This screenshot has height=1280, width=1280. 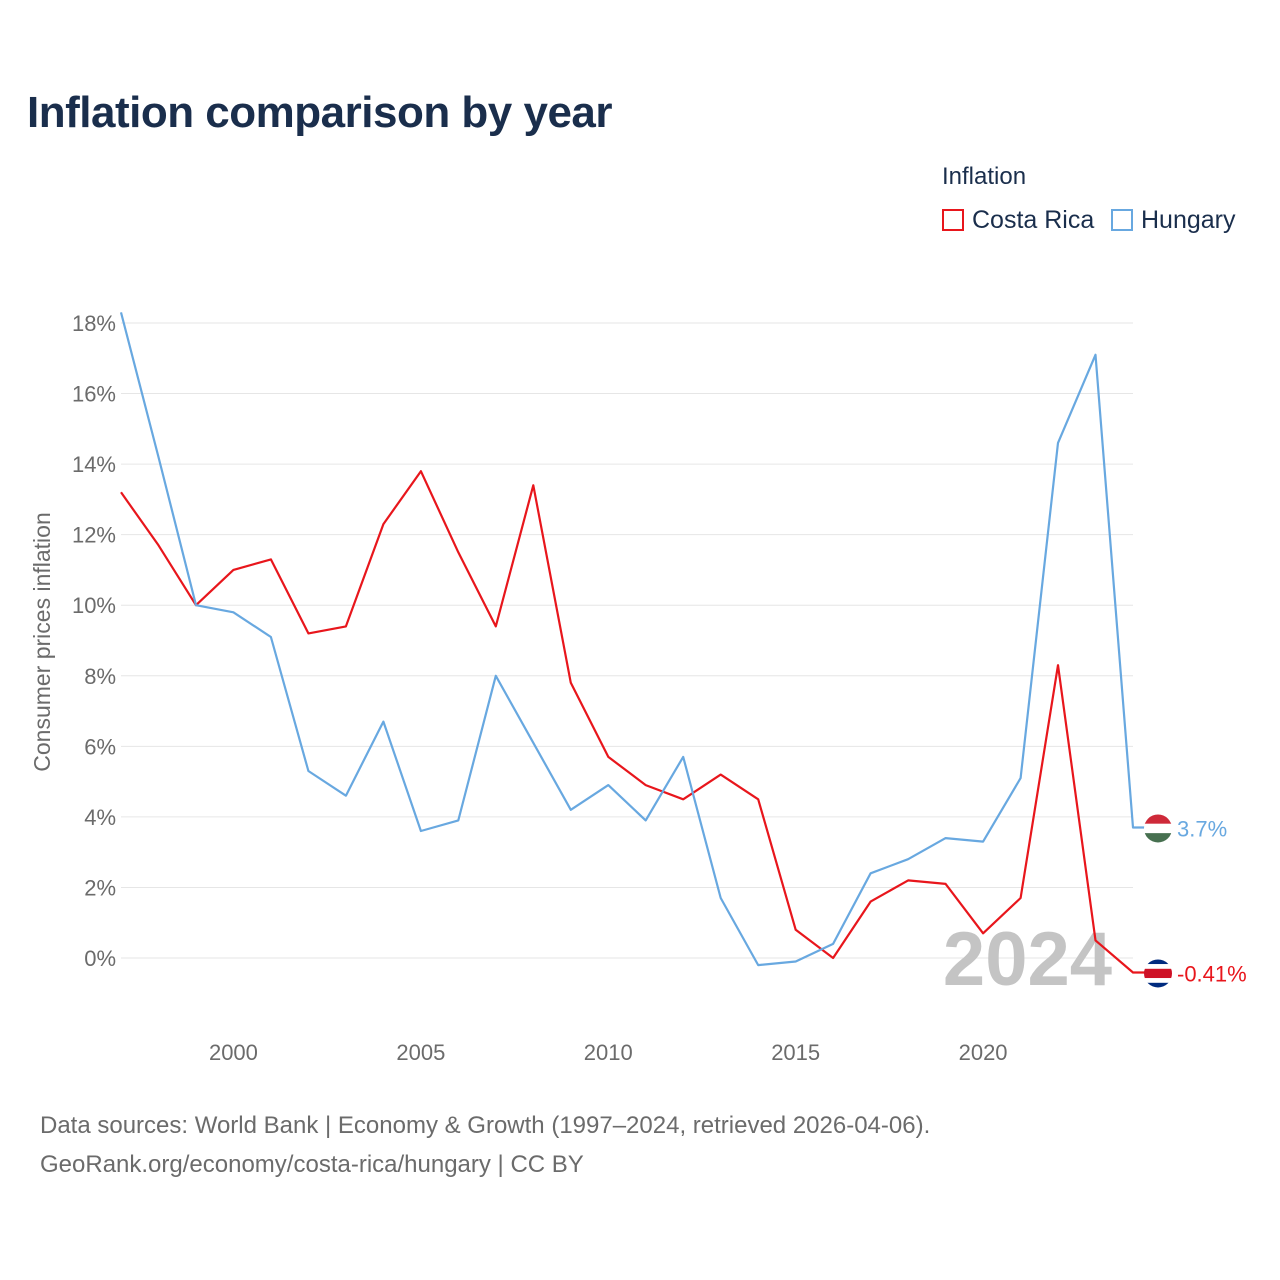 What do you see at coordinates (420, 1052) in the screenshot?
I see `x-tick-label: 2005` at bounding box center [420, 1052].